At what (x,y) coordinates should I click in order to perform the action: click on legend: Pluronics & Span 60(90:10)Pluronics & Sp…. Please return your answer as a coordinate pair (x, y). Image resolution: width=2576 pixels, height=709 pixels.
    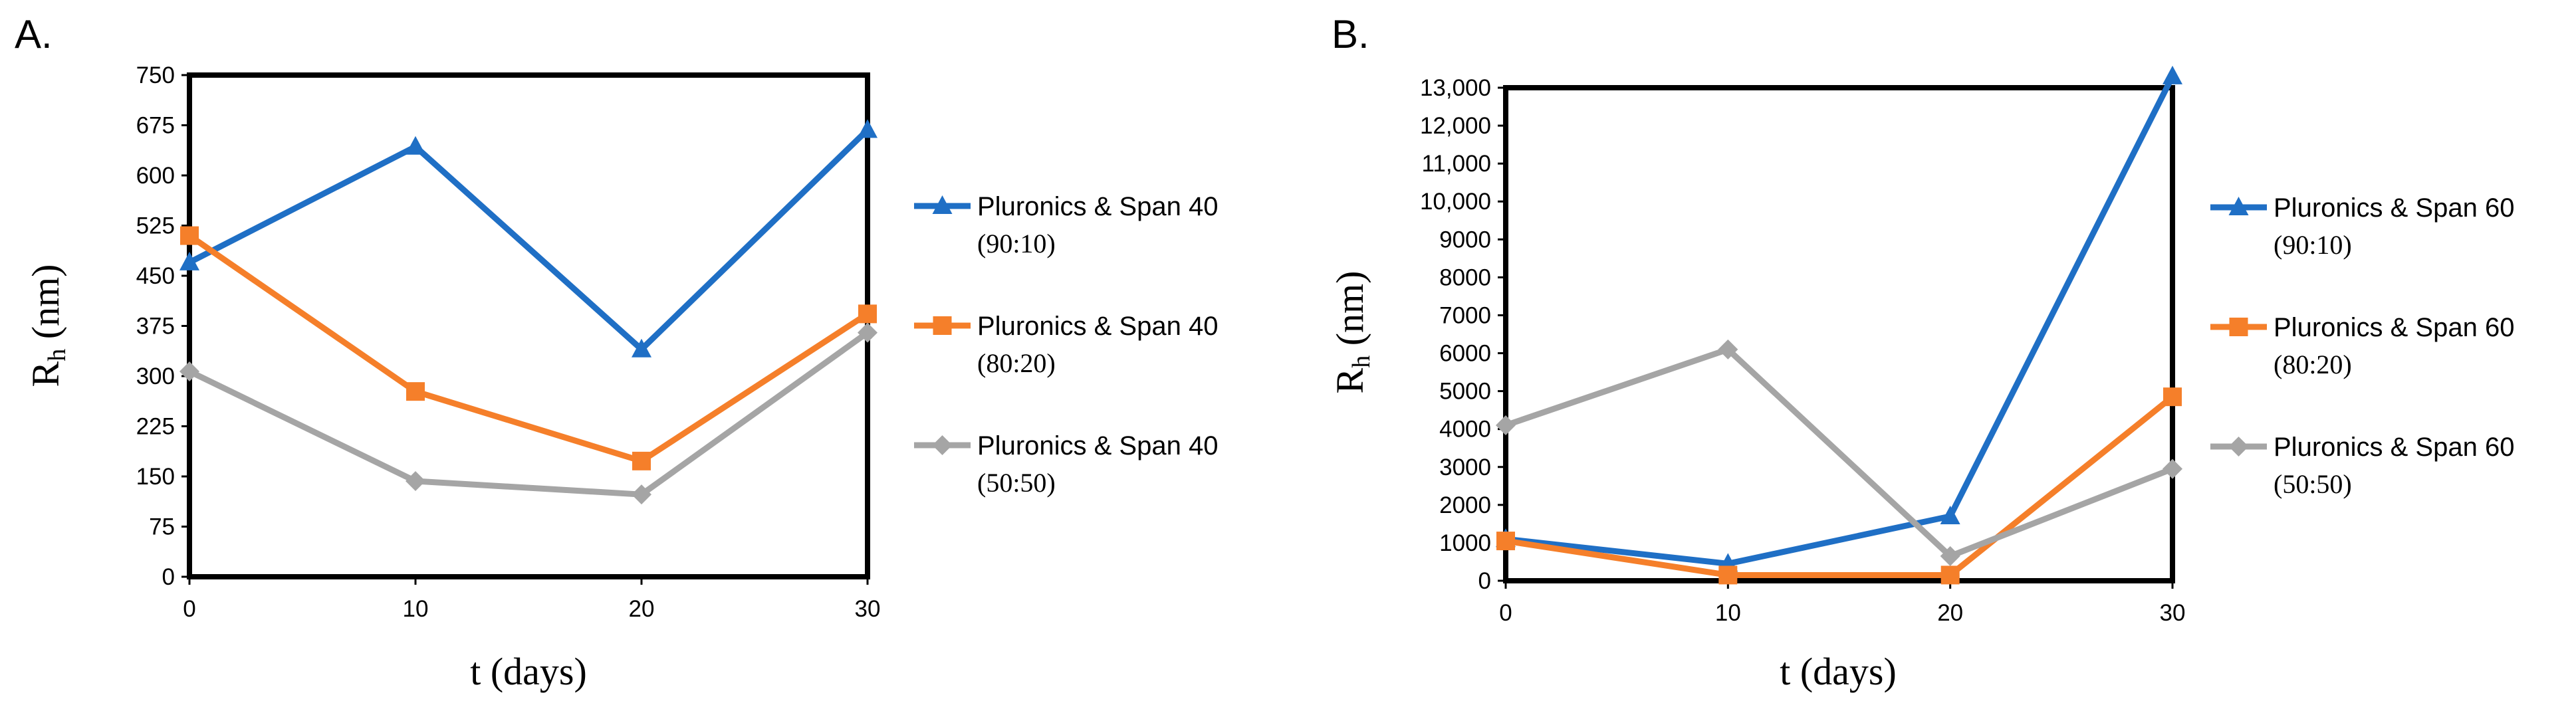
    Looking at the image, I should click on (2362, 346).